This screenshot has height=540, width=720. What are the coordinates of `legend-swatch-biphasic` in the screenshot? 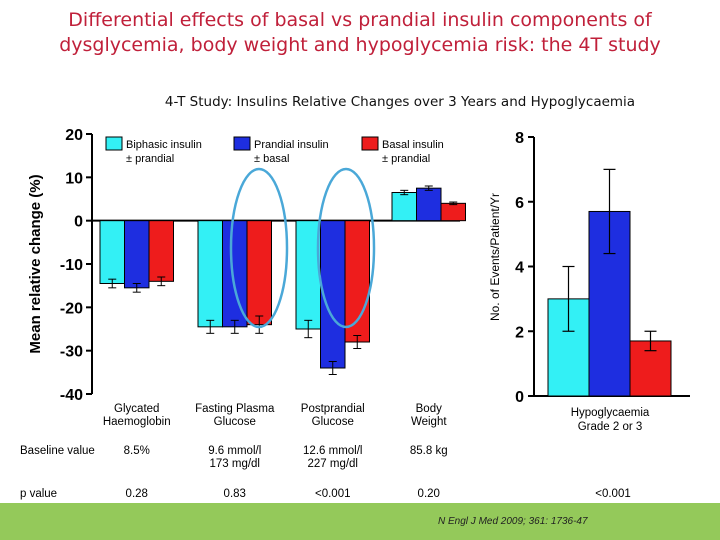 It's located at (114, 143).